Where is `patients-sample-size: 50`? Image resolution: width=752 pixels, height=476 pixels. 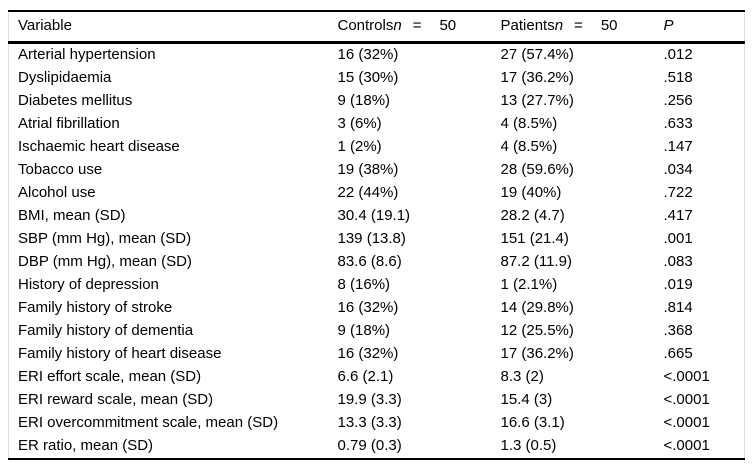 patients-sample-size: 50 is located at coordinates (609, 25).